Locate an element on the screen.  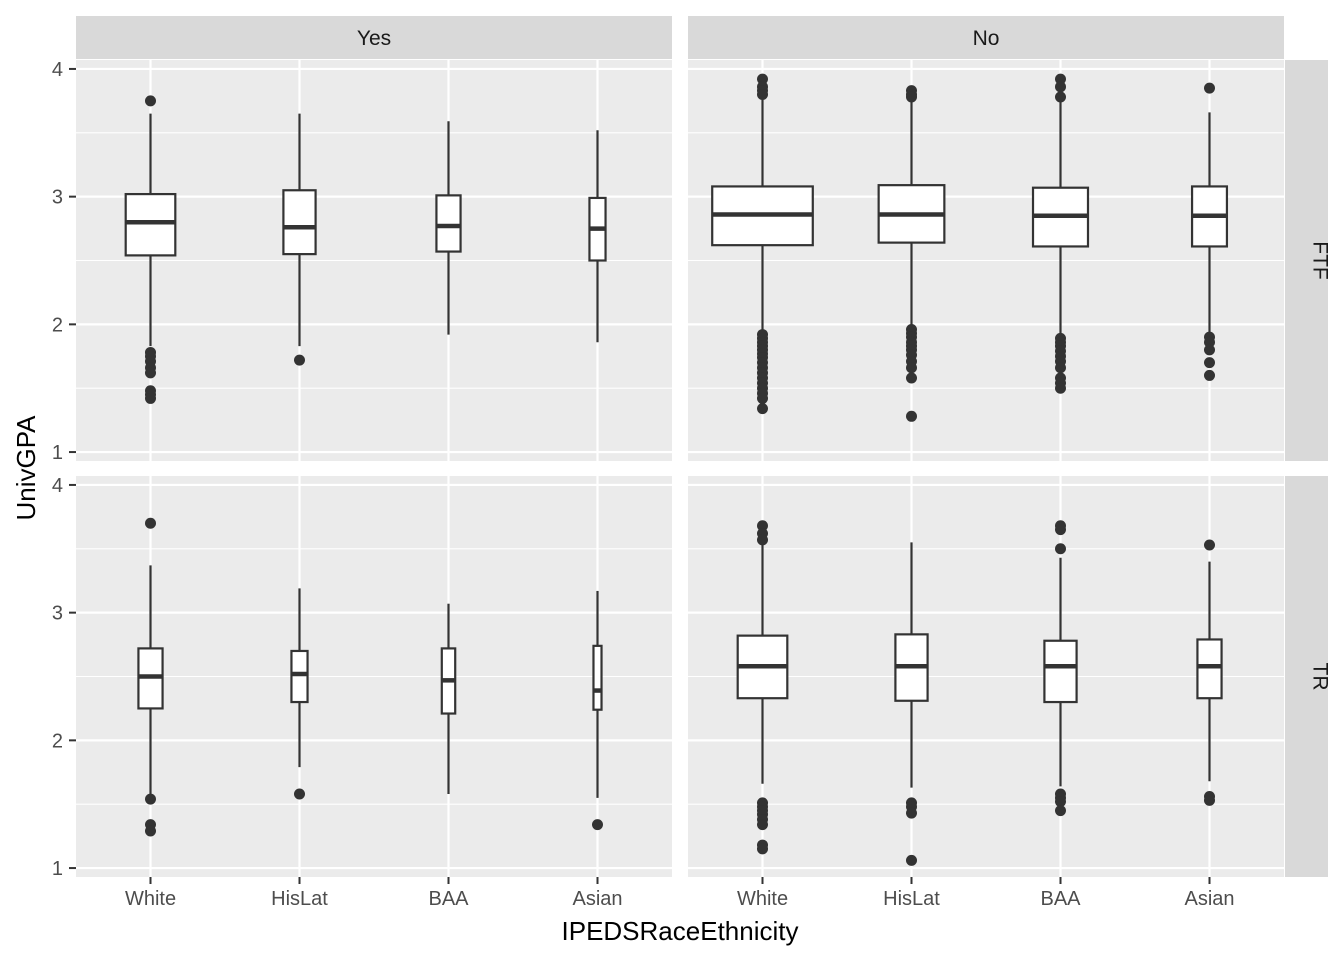
x-axis-no: White HisLat BAA Asian is located at coordinates (986, 893).